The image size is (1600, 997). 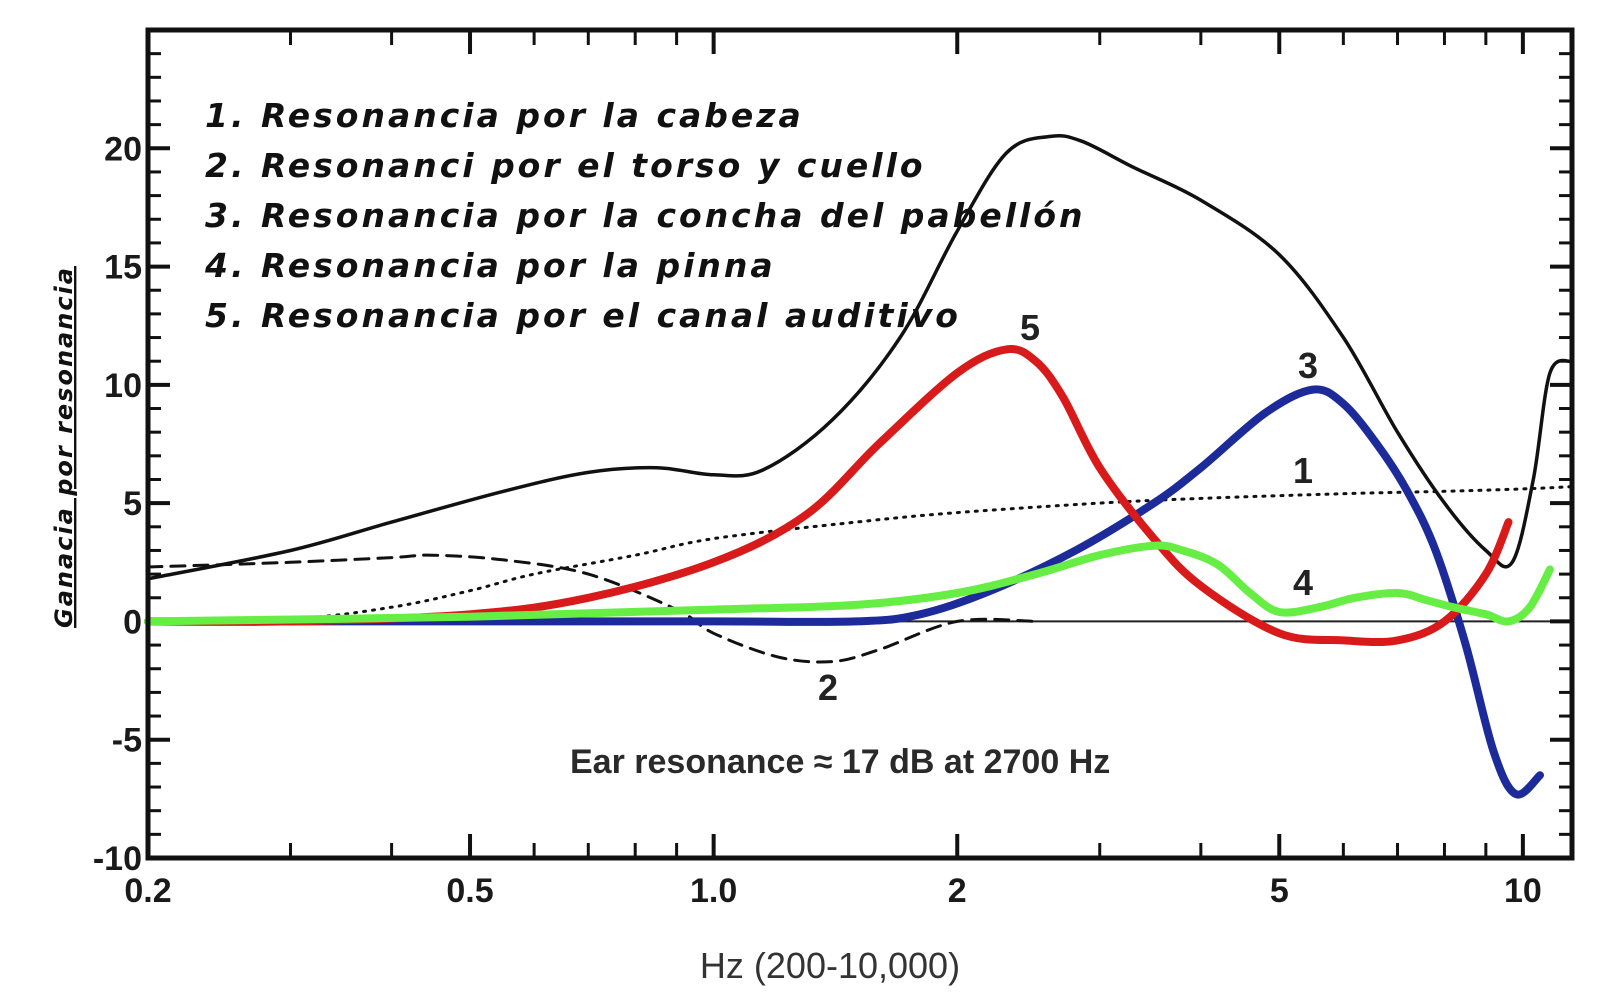 I want to click on annotation: Ear resonance ≈ 17 dB at 2700 Hz, so click(x=840, y=762).